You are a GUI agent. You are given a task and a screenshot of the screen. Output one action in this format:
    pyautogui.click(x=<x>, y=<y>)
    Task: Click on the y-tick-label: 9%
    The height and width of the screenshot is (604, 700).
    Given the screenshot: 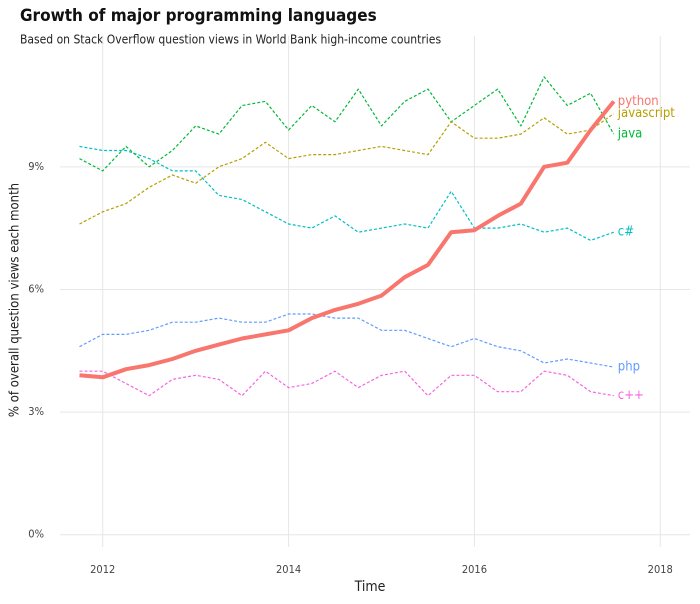 What is the action you would take?
    pyautogui.click(x=36, y=166)
    